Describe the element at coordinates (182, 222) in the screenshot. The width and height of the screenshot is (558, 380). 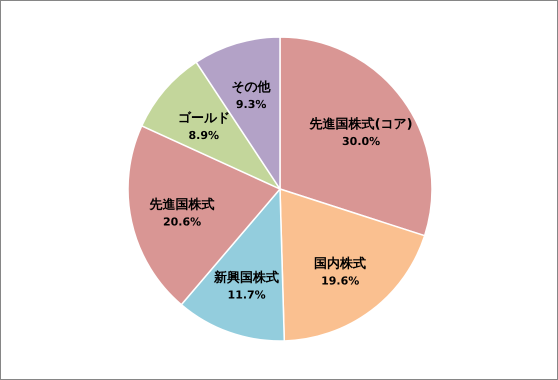
I see `data-label: 20.6%` at that location.